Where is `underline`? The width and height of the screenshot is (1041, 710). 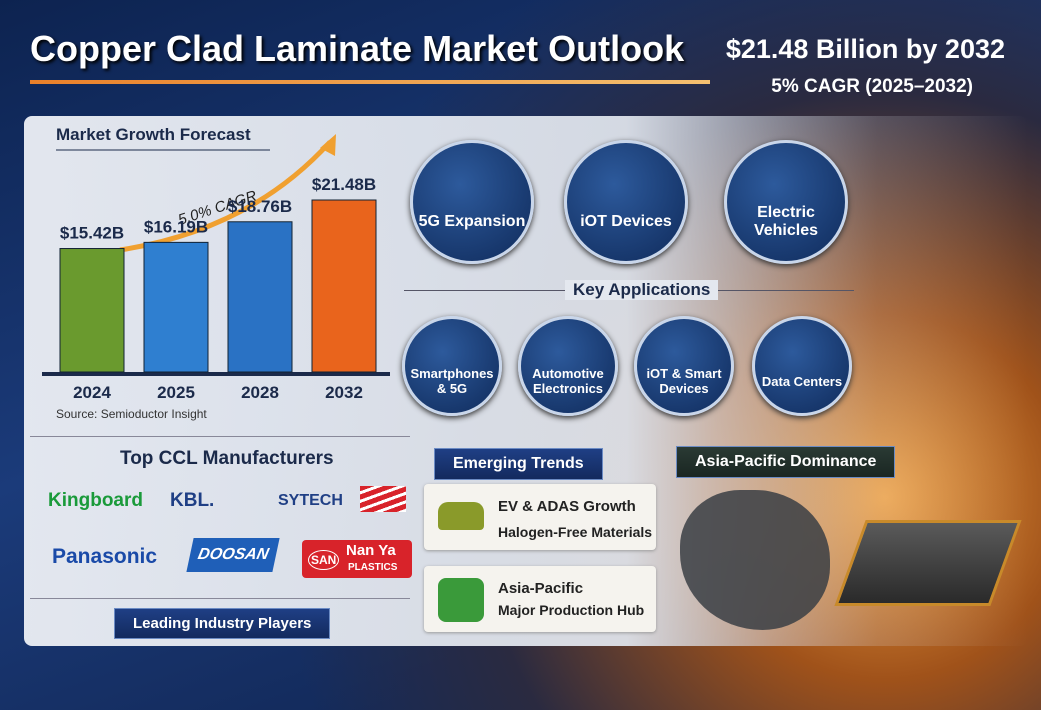
underline is located at coordinates (370, 82).